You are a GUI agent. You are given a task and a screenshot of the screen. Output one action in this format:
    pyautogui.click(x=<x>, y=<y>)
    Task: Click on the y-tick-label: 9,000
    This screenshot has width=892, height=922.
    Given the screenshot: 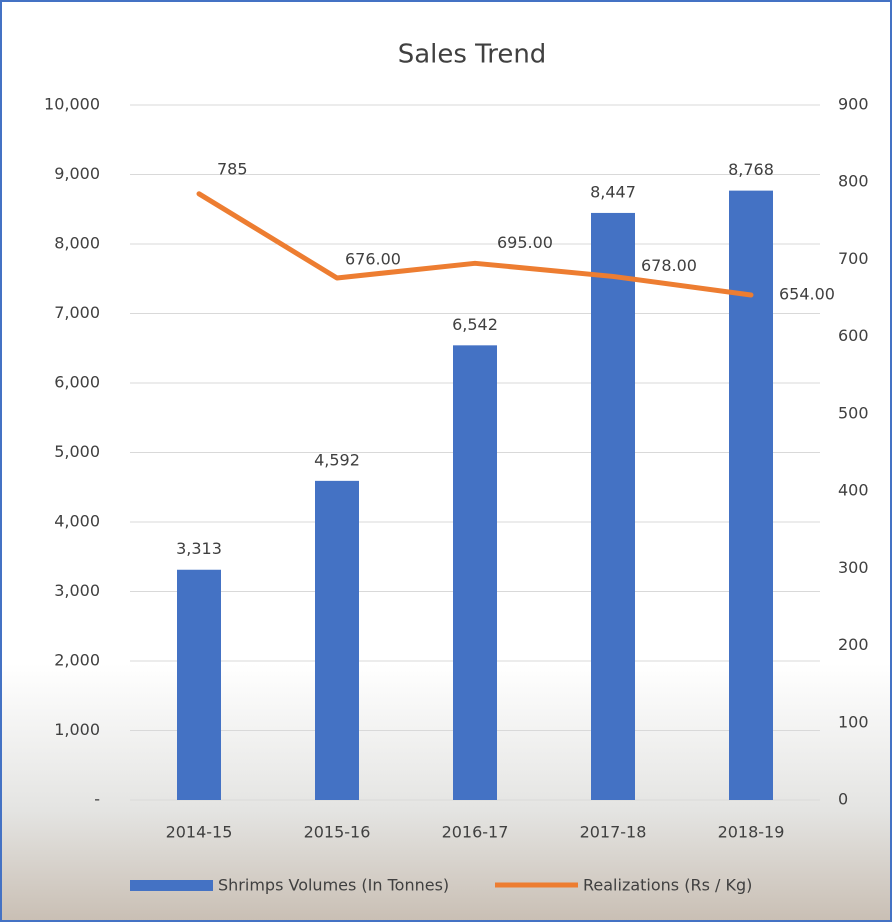 What is the action you would take?
    pyautogui.click(x=77, y=173)
    